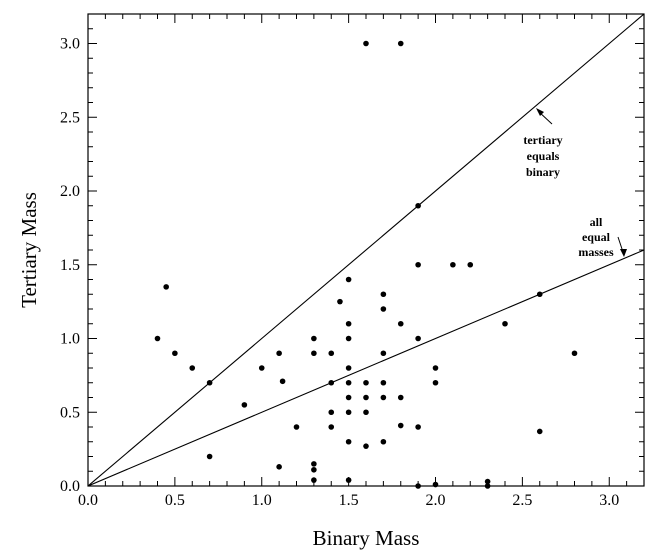 The height and width of the screenshot is (556, 646). What do you see at coordinates (70, 265) in the screenshot?
I see `y-tick-label: 1.5` at bounding box center [70, 265].